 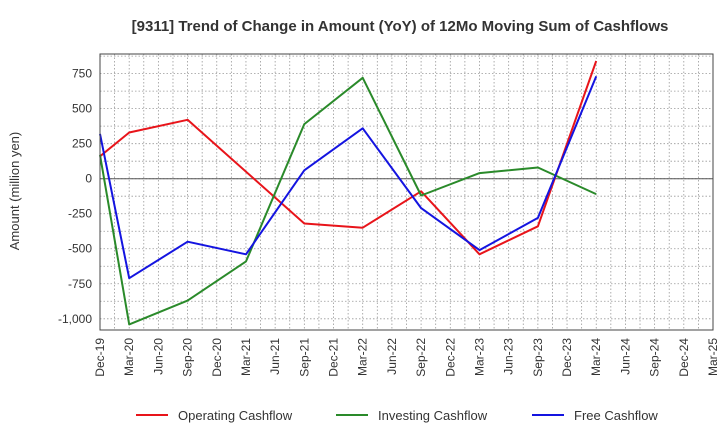 What do you see at coordinates (158, 356) in the screenshot?
I see `x-tick-label: Jun-20` at bounding box center [158, 356].